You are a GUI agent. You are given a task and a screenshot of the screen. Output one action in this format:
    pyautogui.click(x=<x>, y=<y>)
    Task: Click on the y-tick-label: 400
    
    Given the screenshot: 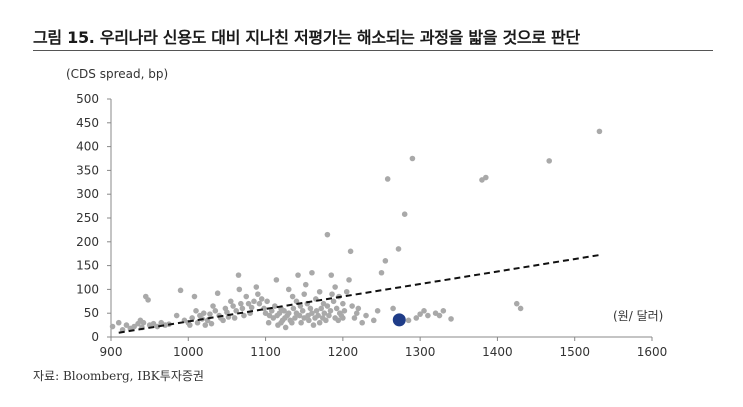 What is the action you would take?
    pyautogui.click(x=87, y=147)
    